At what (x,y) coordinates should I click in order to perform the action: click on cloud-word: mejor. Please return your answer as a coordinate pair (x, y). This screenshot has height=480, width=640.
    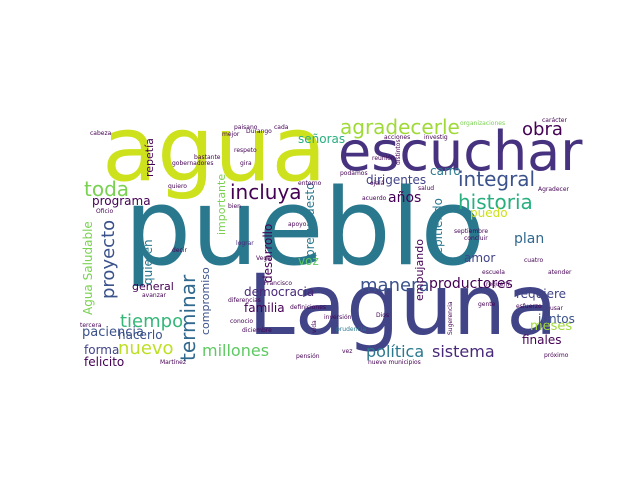
    Looking at the image, I should click on (231, 134).